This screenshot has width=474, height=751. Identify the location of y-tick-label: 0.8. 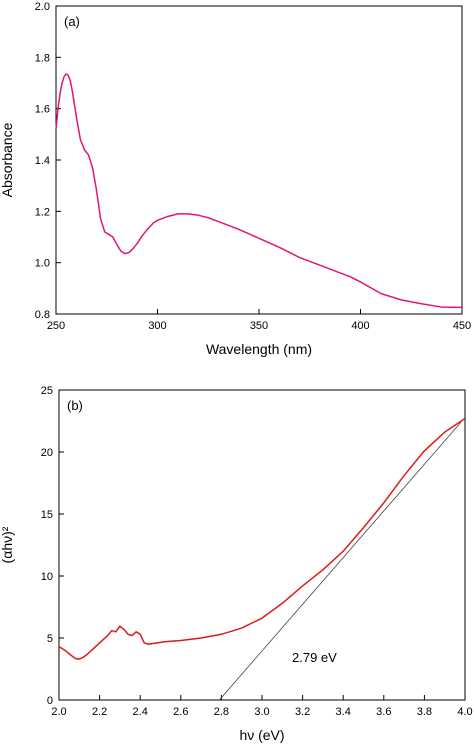
(42, 315).